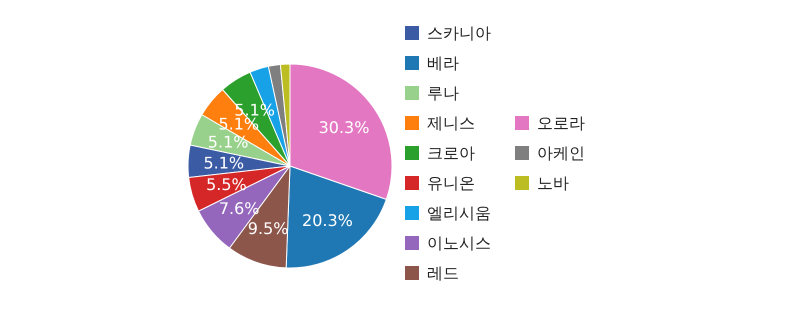 This screenshot has height=323, width=812. I want to click on data-label: 5.5%, so click(226, 184).